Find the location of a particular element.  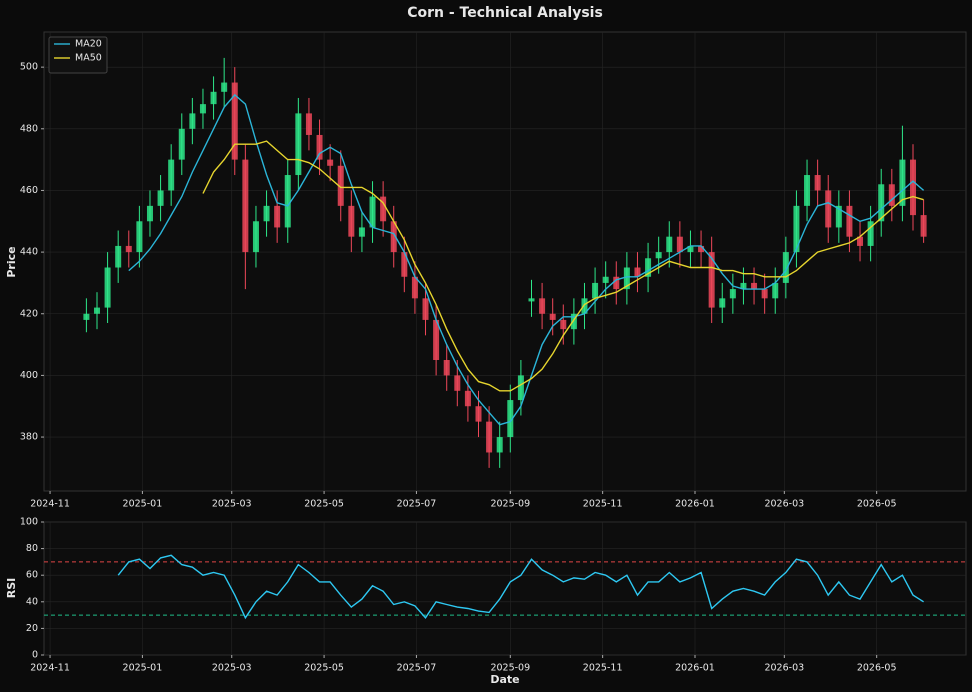

x-tick-label: 2025-05 is located at coordinates (324, 504).